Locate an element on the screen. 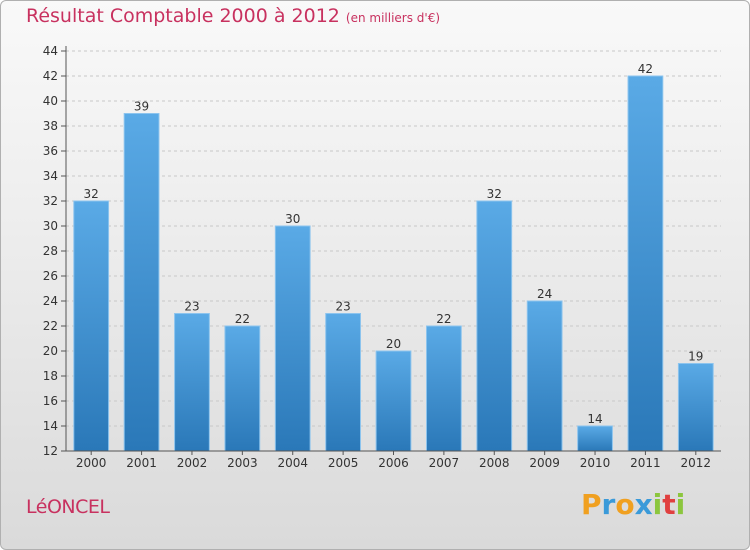 The image size is (750, 550). x-tick-label: 2007 is located at coordinates (444, 463).